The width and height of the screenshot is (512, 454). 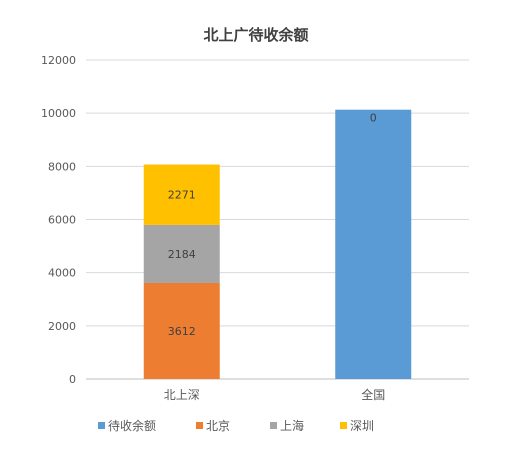 What do you see at coordinates (373, 118) in the screenshot?
I see `data-label: 0` at bounding box center [373, 118].